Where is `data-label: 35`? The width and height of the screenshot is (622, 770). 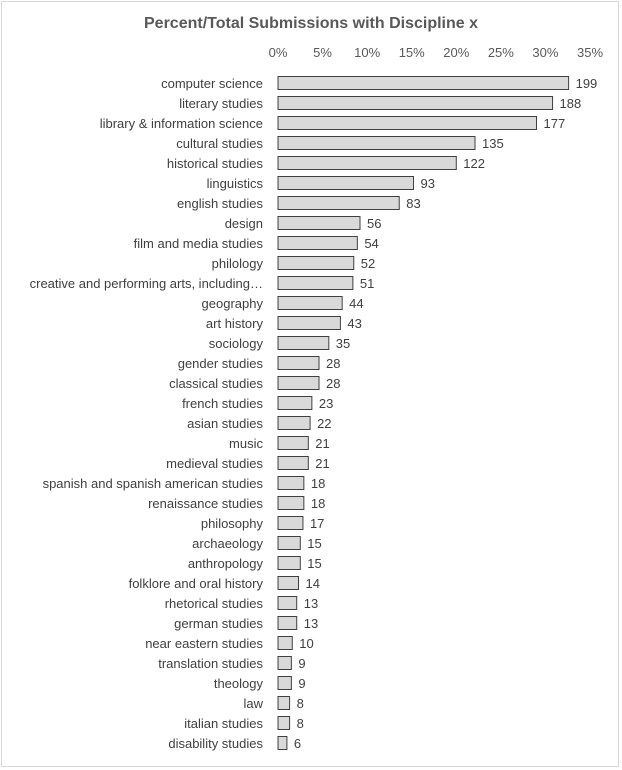
data-label: 35 is located at coordinates (343, 343).